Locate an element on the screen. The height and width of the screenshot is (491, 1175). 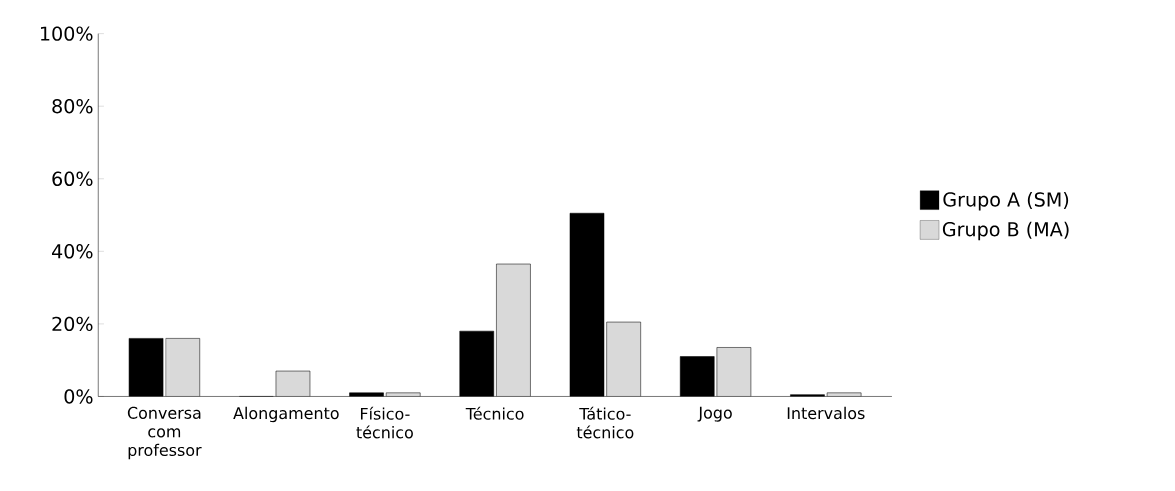
x-tick-label: Físico-técnico is located at coordinates (384, 422).